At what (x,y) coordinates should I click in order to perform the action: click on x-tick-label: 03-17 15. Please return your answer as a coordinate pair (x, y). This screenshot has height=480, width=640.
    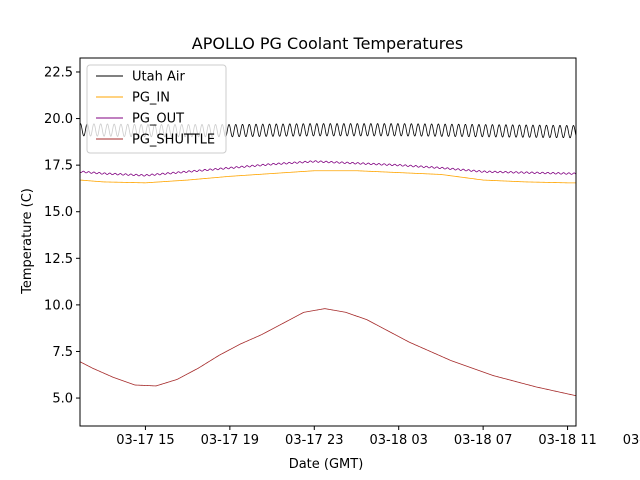
    Looking at the image, I should click on (145, 440).